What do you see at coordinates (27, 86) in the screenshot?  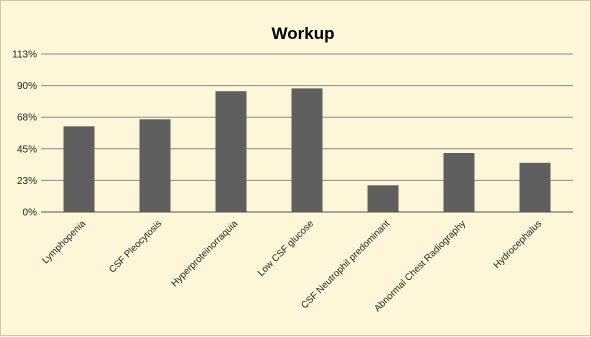 I see `y-tick-label: 90%` at bounding box center [27, 86].